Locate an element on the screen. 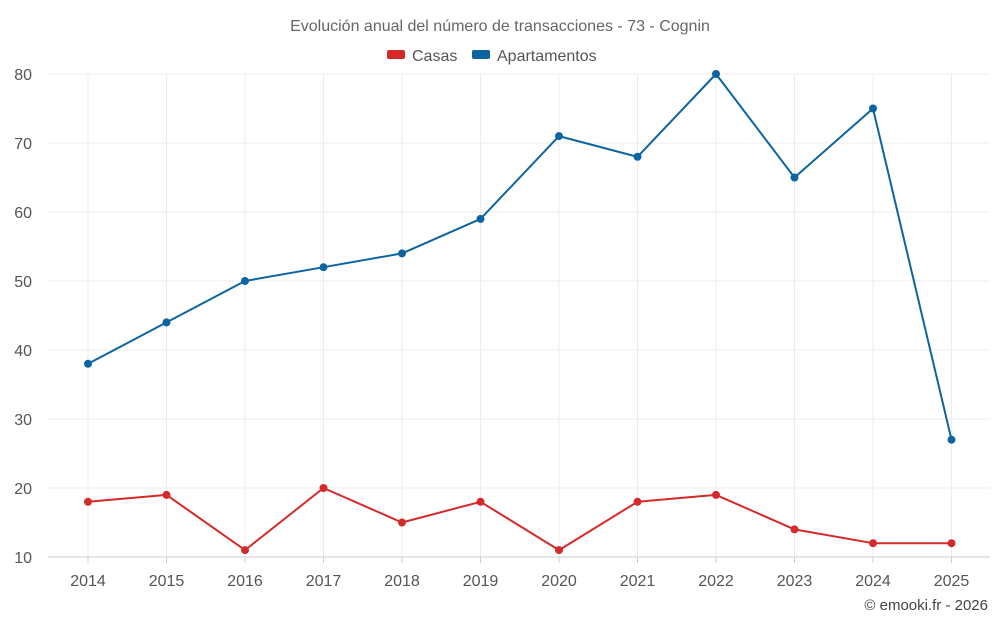 This screenshot has height=625, width=1000. y-tick-label: 20 is located at coordinates (23, 489).